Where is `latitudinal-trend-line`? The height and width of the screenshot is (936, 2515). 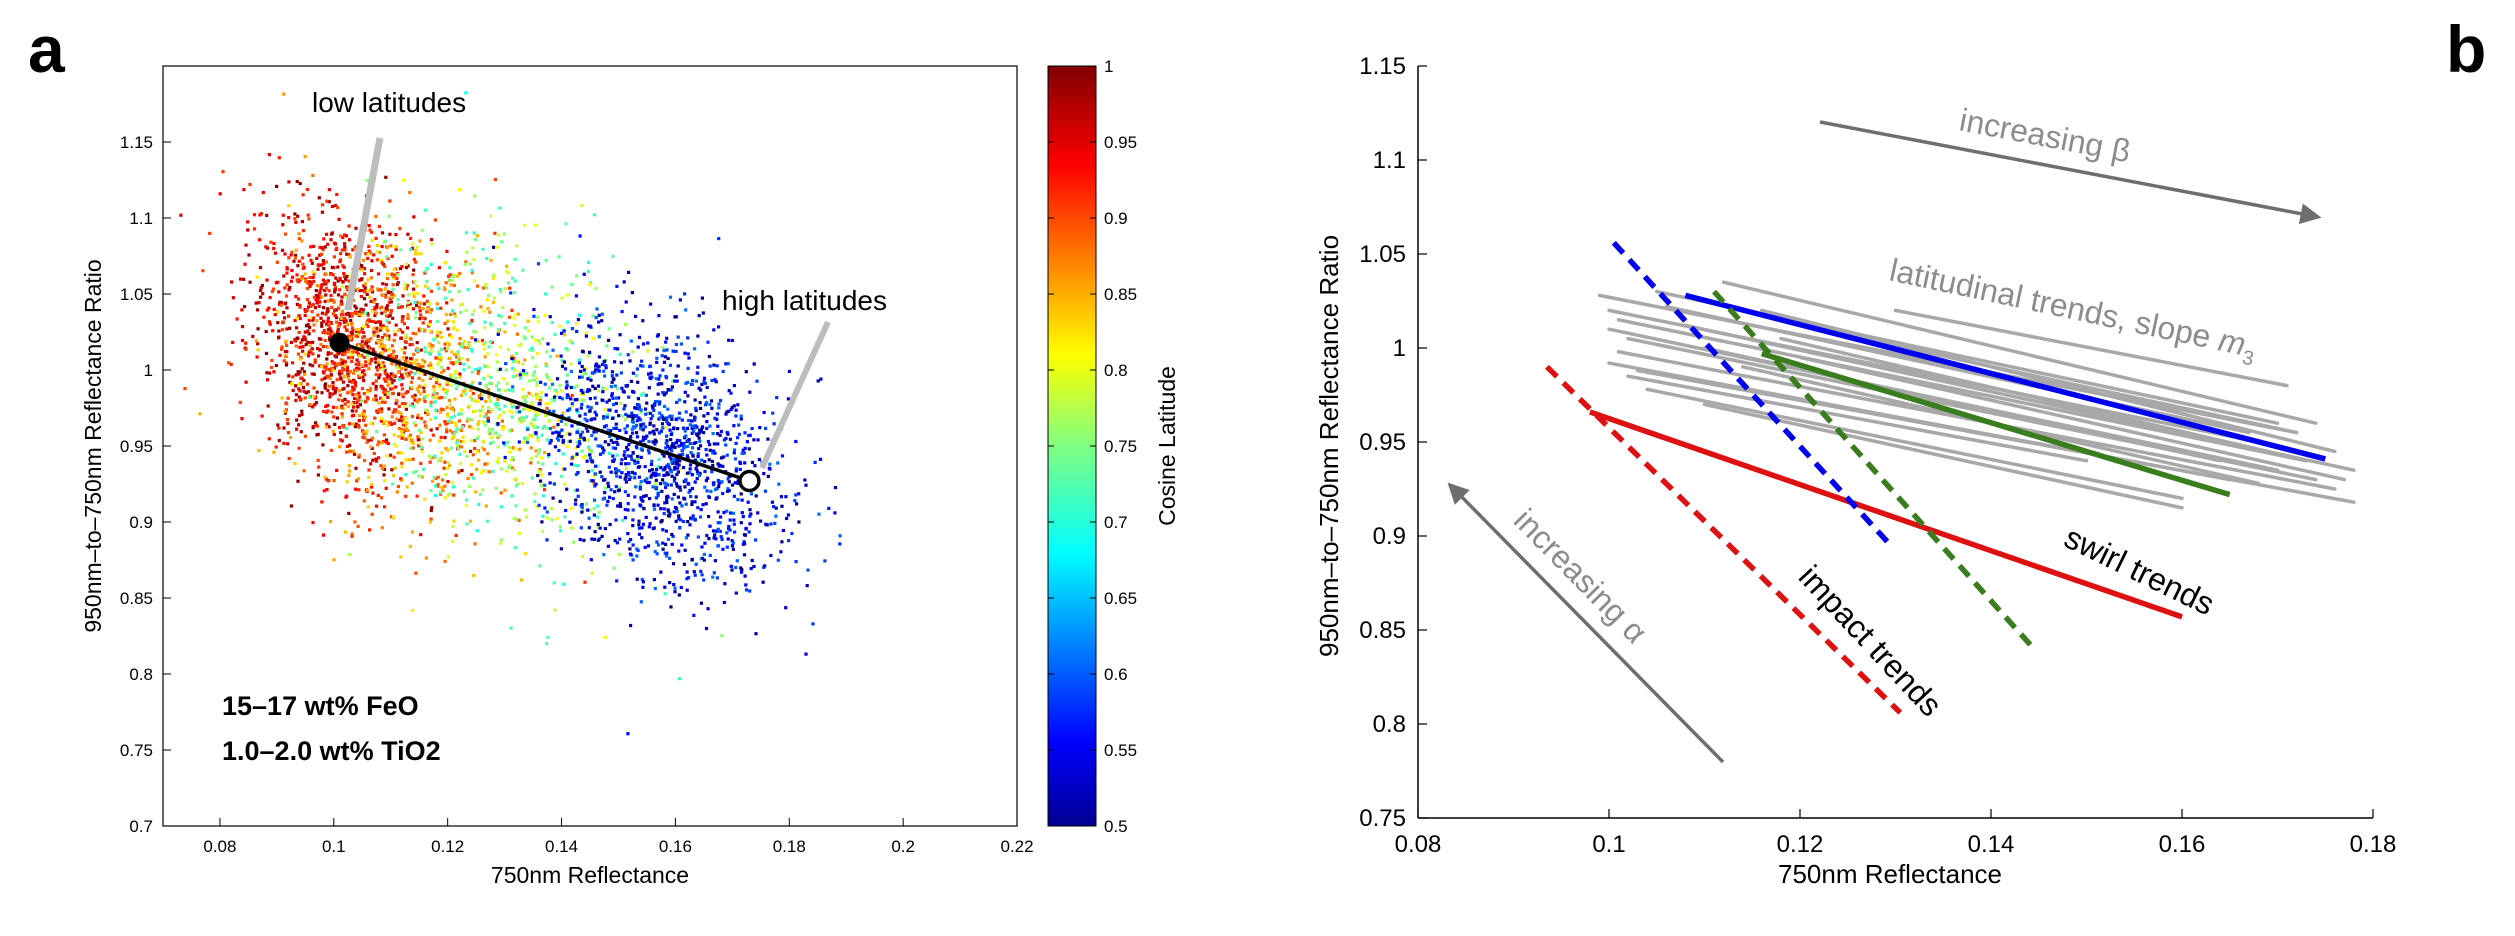 latitudinal-trend-line is located at coordinates (2072, 418).